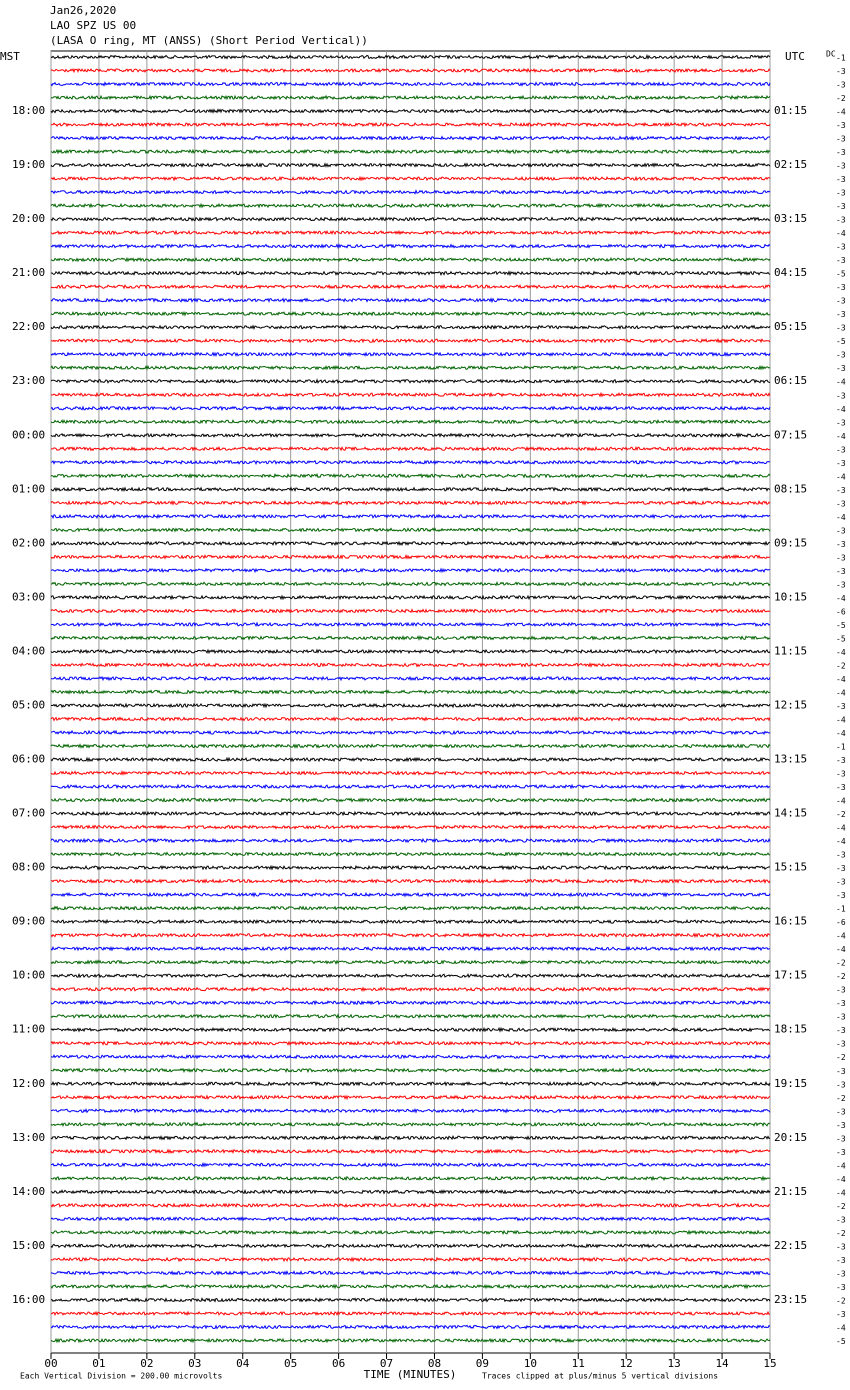 This screenshot has width=850, height=1390. I want to click on x-tick-label: 10, so click(530, 1363).